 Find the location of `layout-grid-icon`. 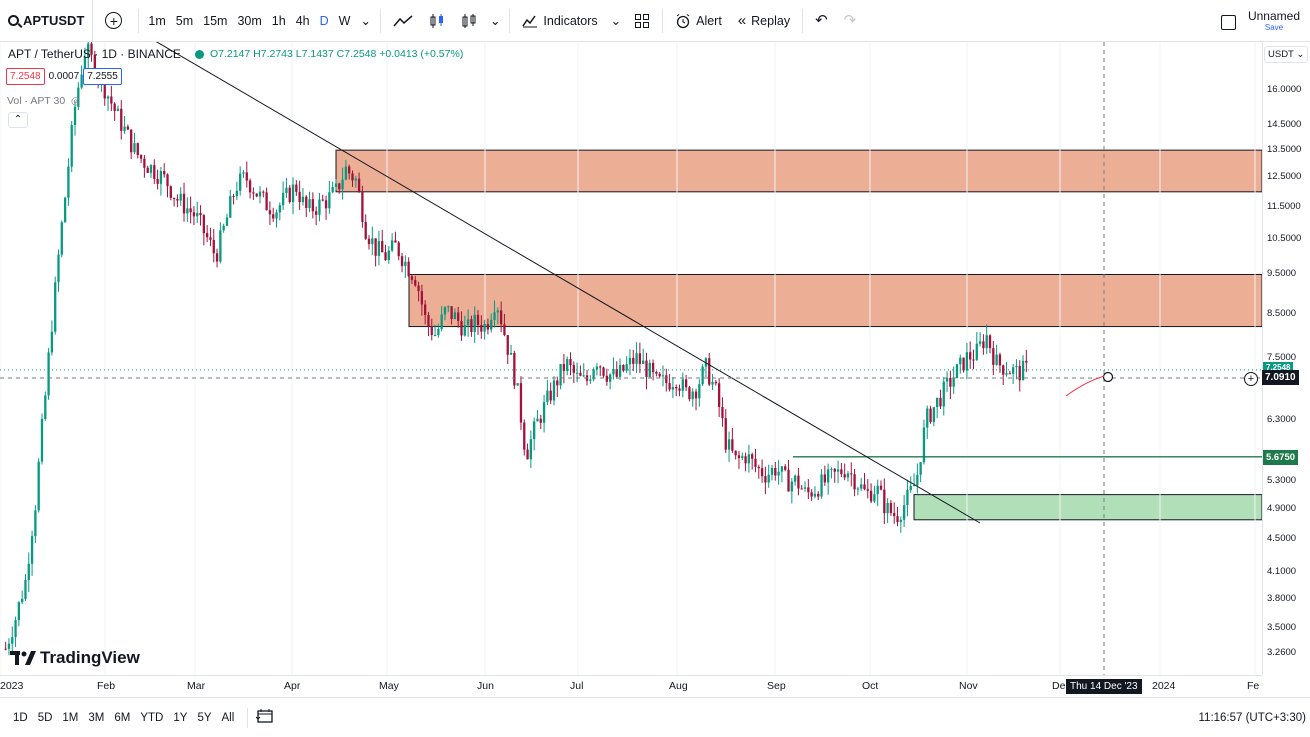

layout-grid-icon is located at coordinates (642, 21).